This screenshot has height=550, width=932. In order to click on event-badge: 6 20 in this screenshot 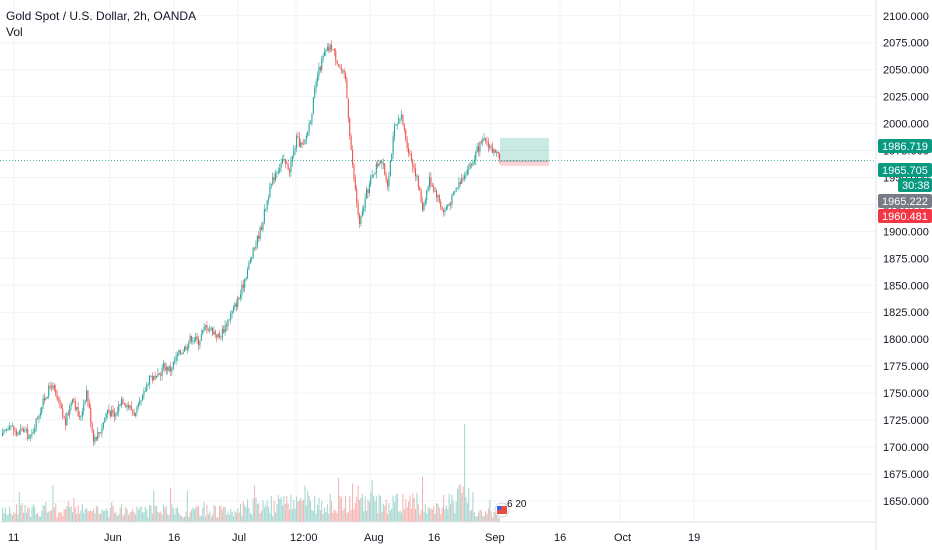, I will do `click(510, 508)`.